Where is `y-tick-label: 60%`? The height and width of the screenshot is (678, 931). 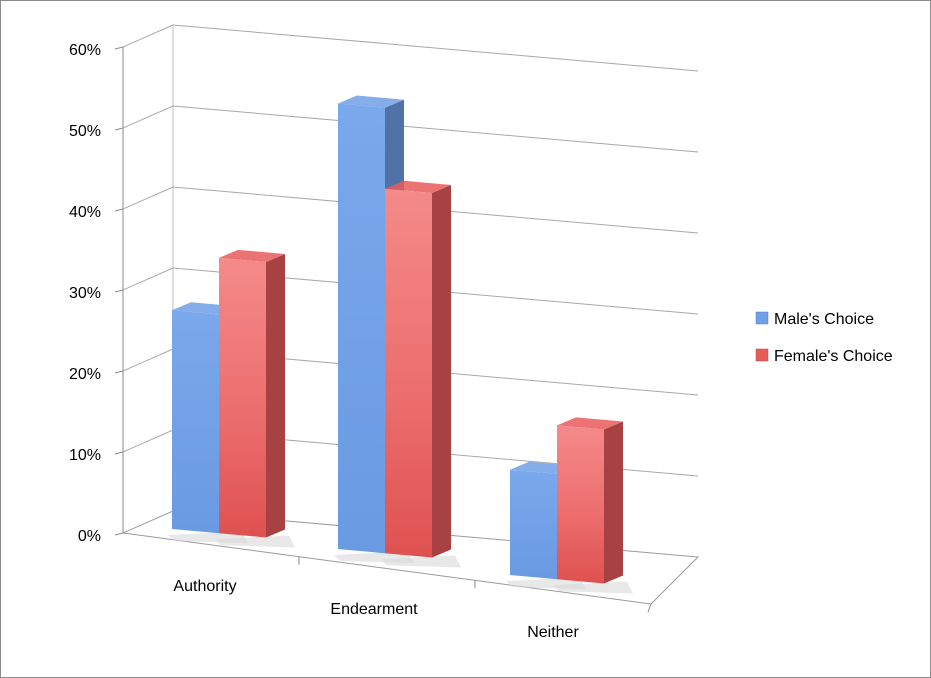 y-tick-label: 60% is located at coordinates (85, 50).